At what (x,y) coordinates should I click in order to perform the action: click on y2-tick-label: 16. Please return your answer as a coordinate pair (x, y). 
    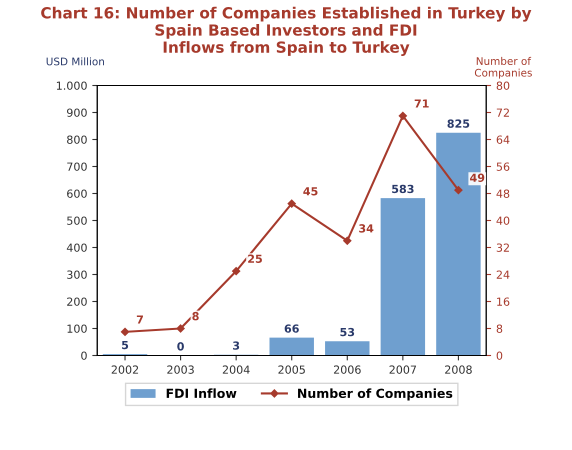
    Looking at the image, I should click on (503, 301).